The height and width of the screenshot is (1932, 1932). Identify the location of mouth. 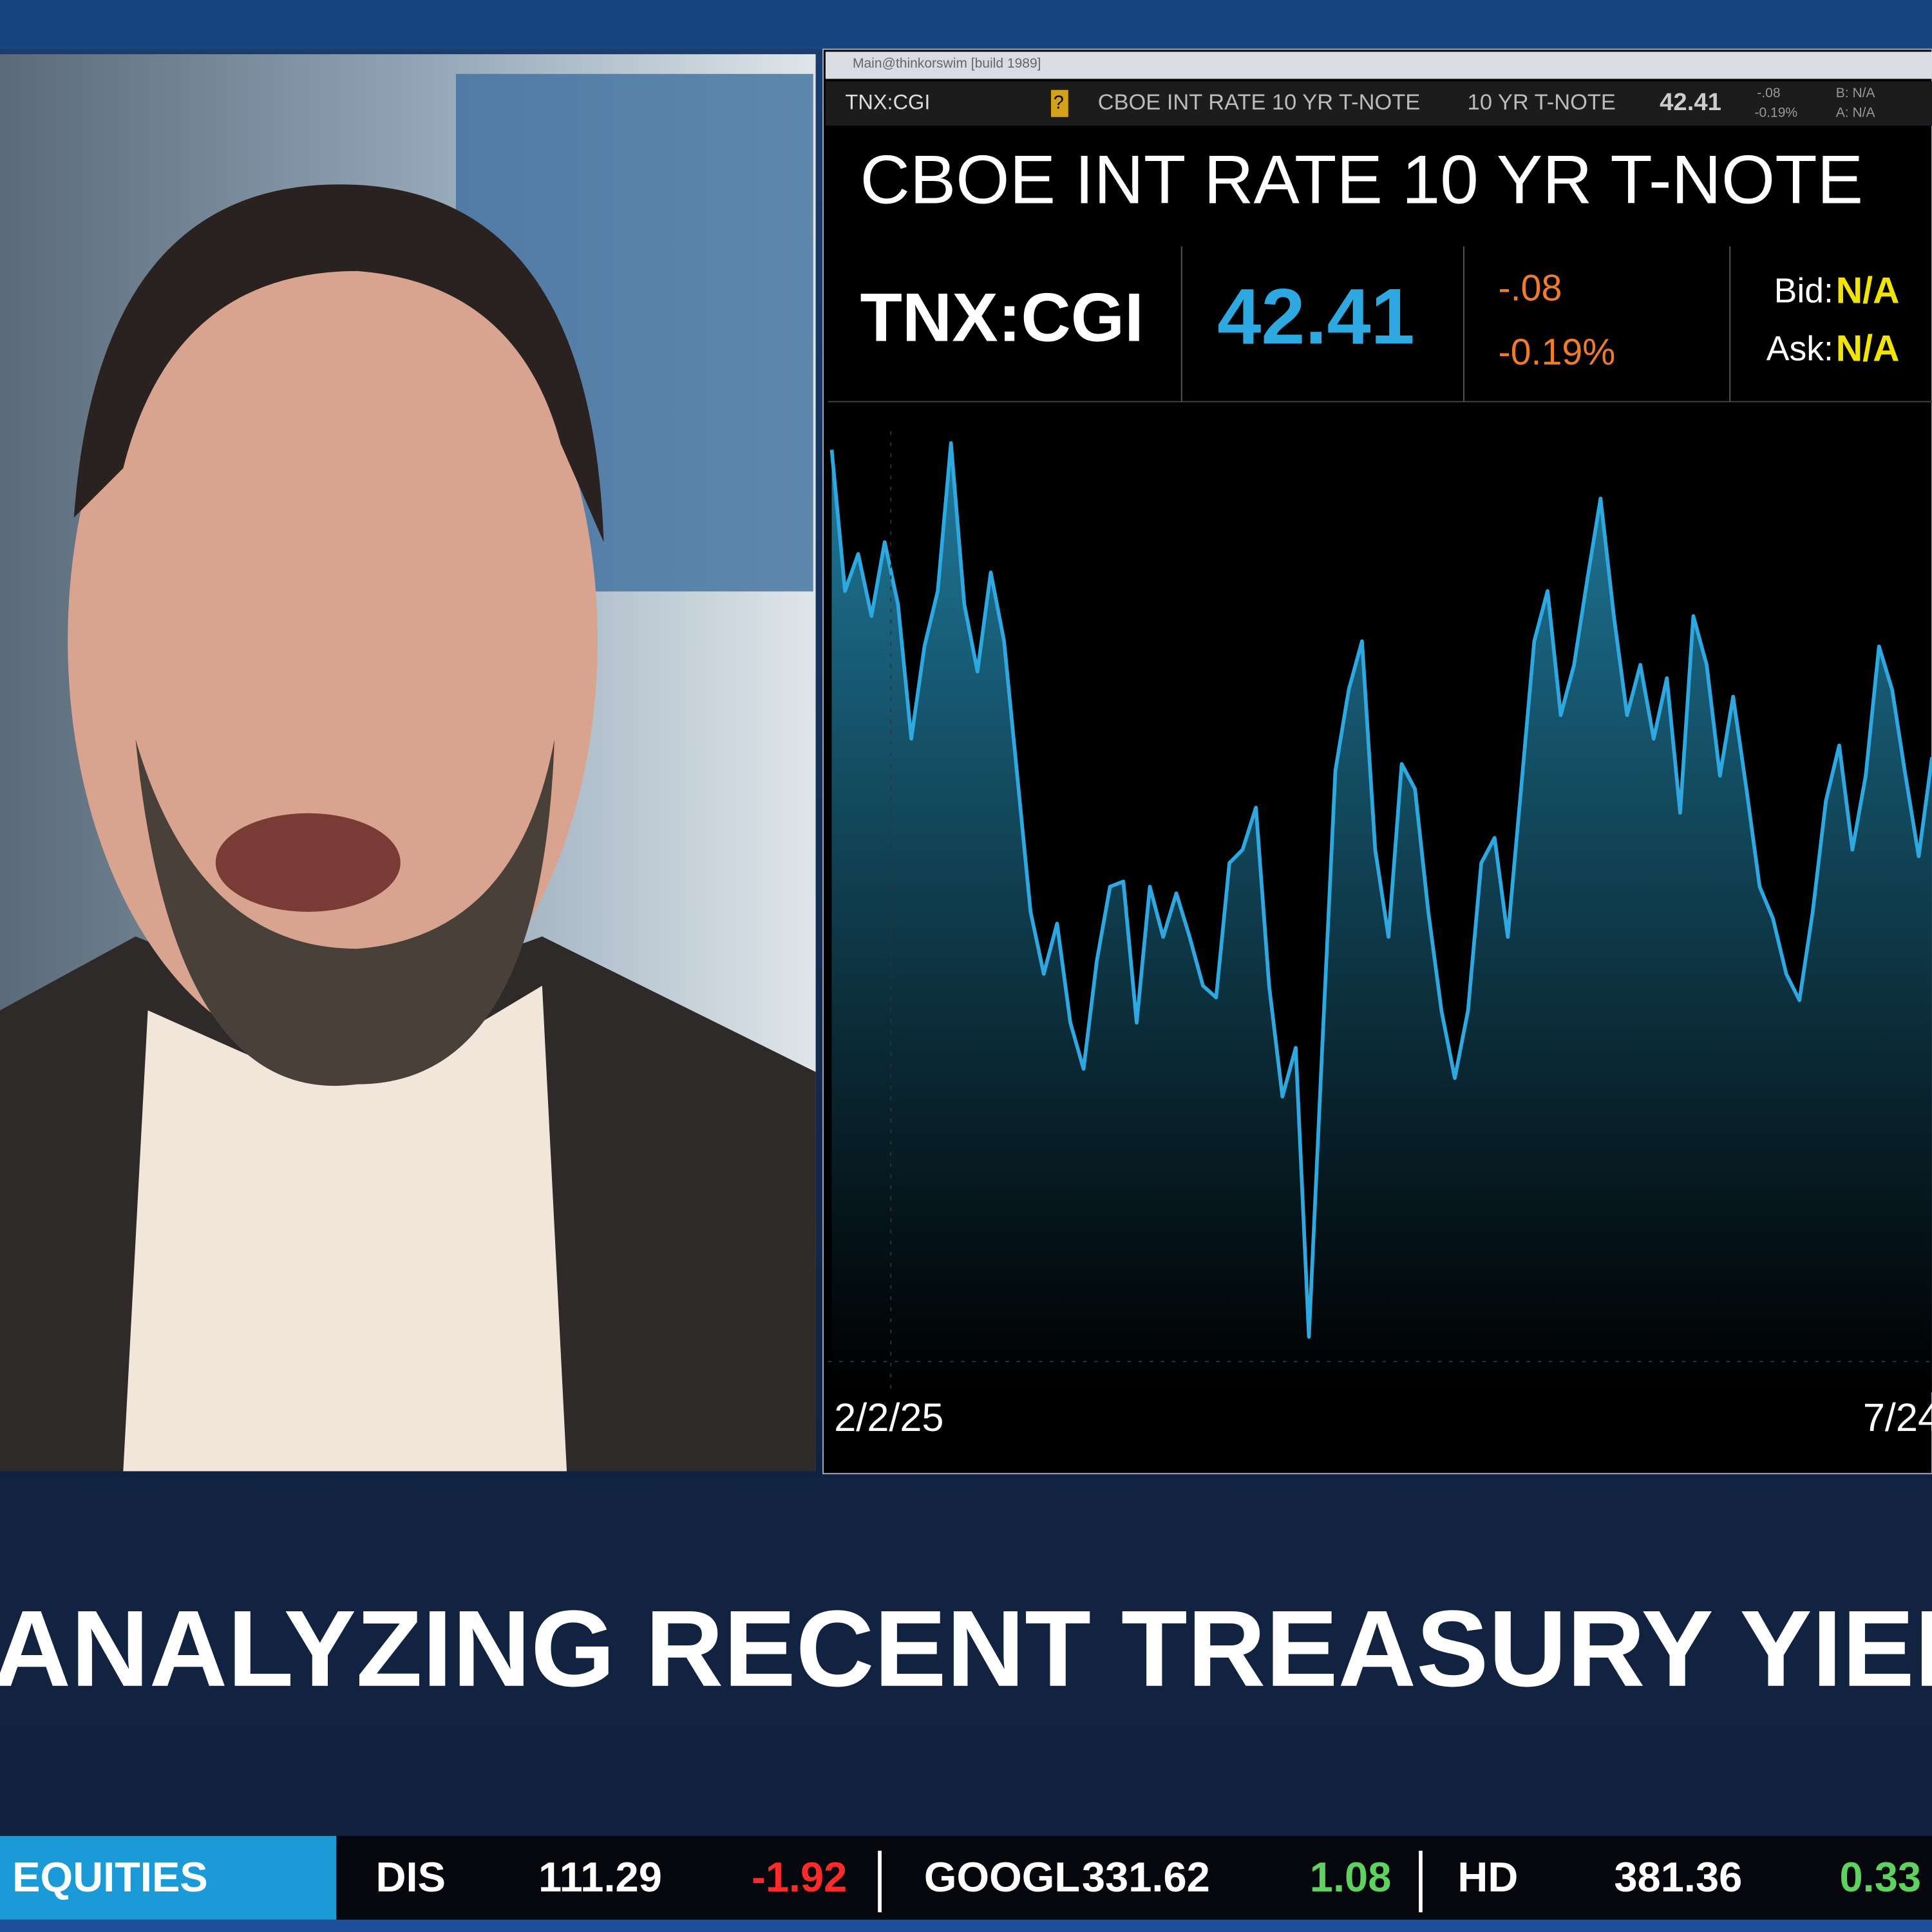
(308, 862).